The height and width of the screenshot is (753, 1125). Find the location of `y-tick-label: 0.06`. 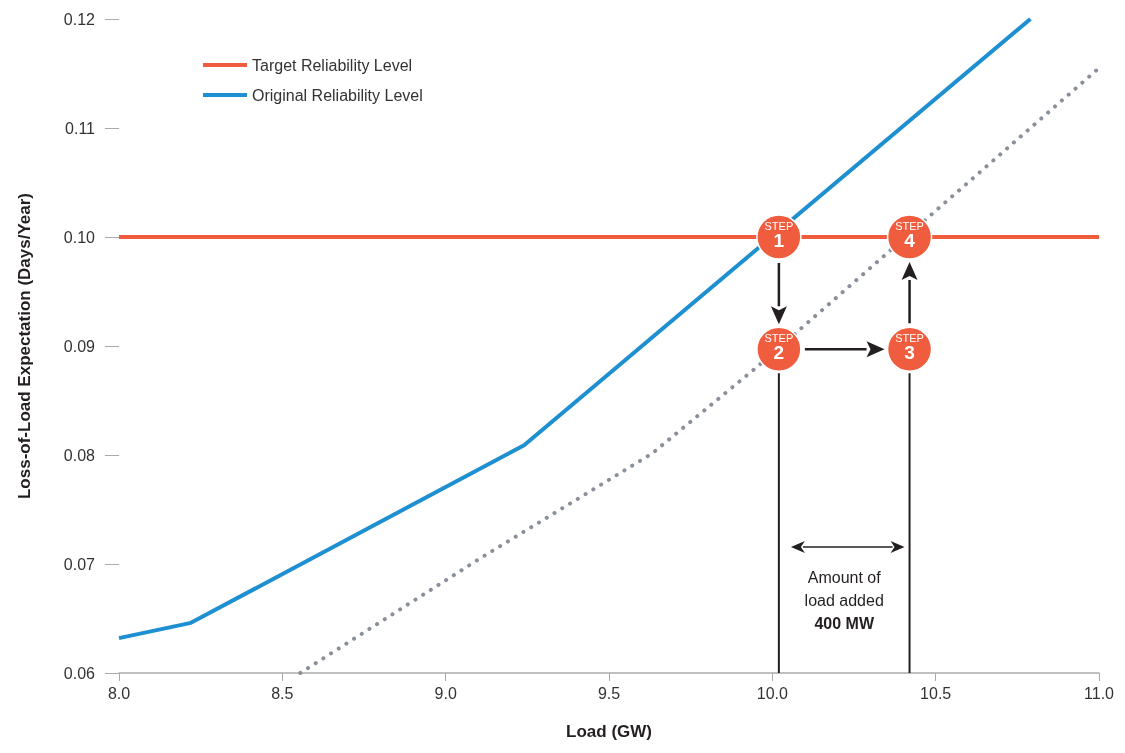

y-tick-label: 0.06 is located at coordinates (79, 673).